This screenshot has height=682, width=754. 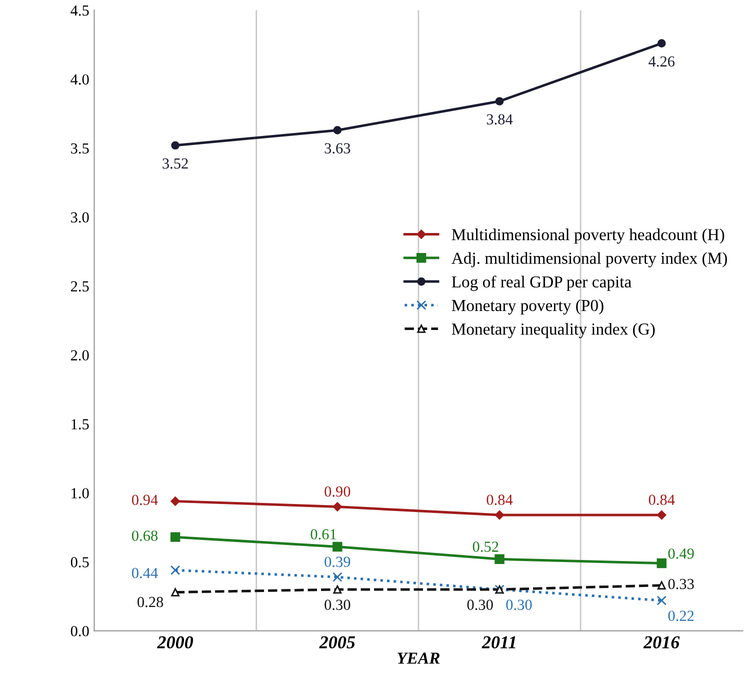 I want to click on data-label: 0.52, so click(x=485, y=547).